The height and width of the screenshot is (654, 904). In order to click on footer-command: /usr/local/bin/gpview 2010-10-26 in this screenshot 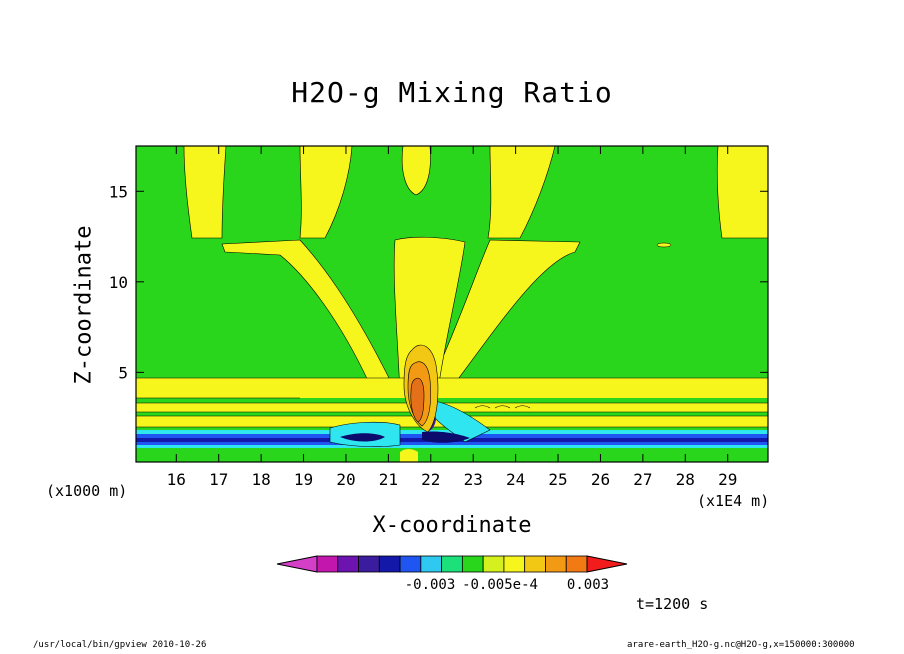, I will do `click(120, 645)`.